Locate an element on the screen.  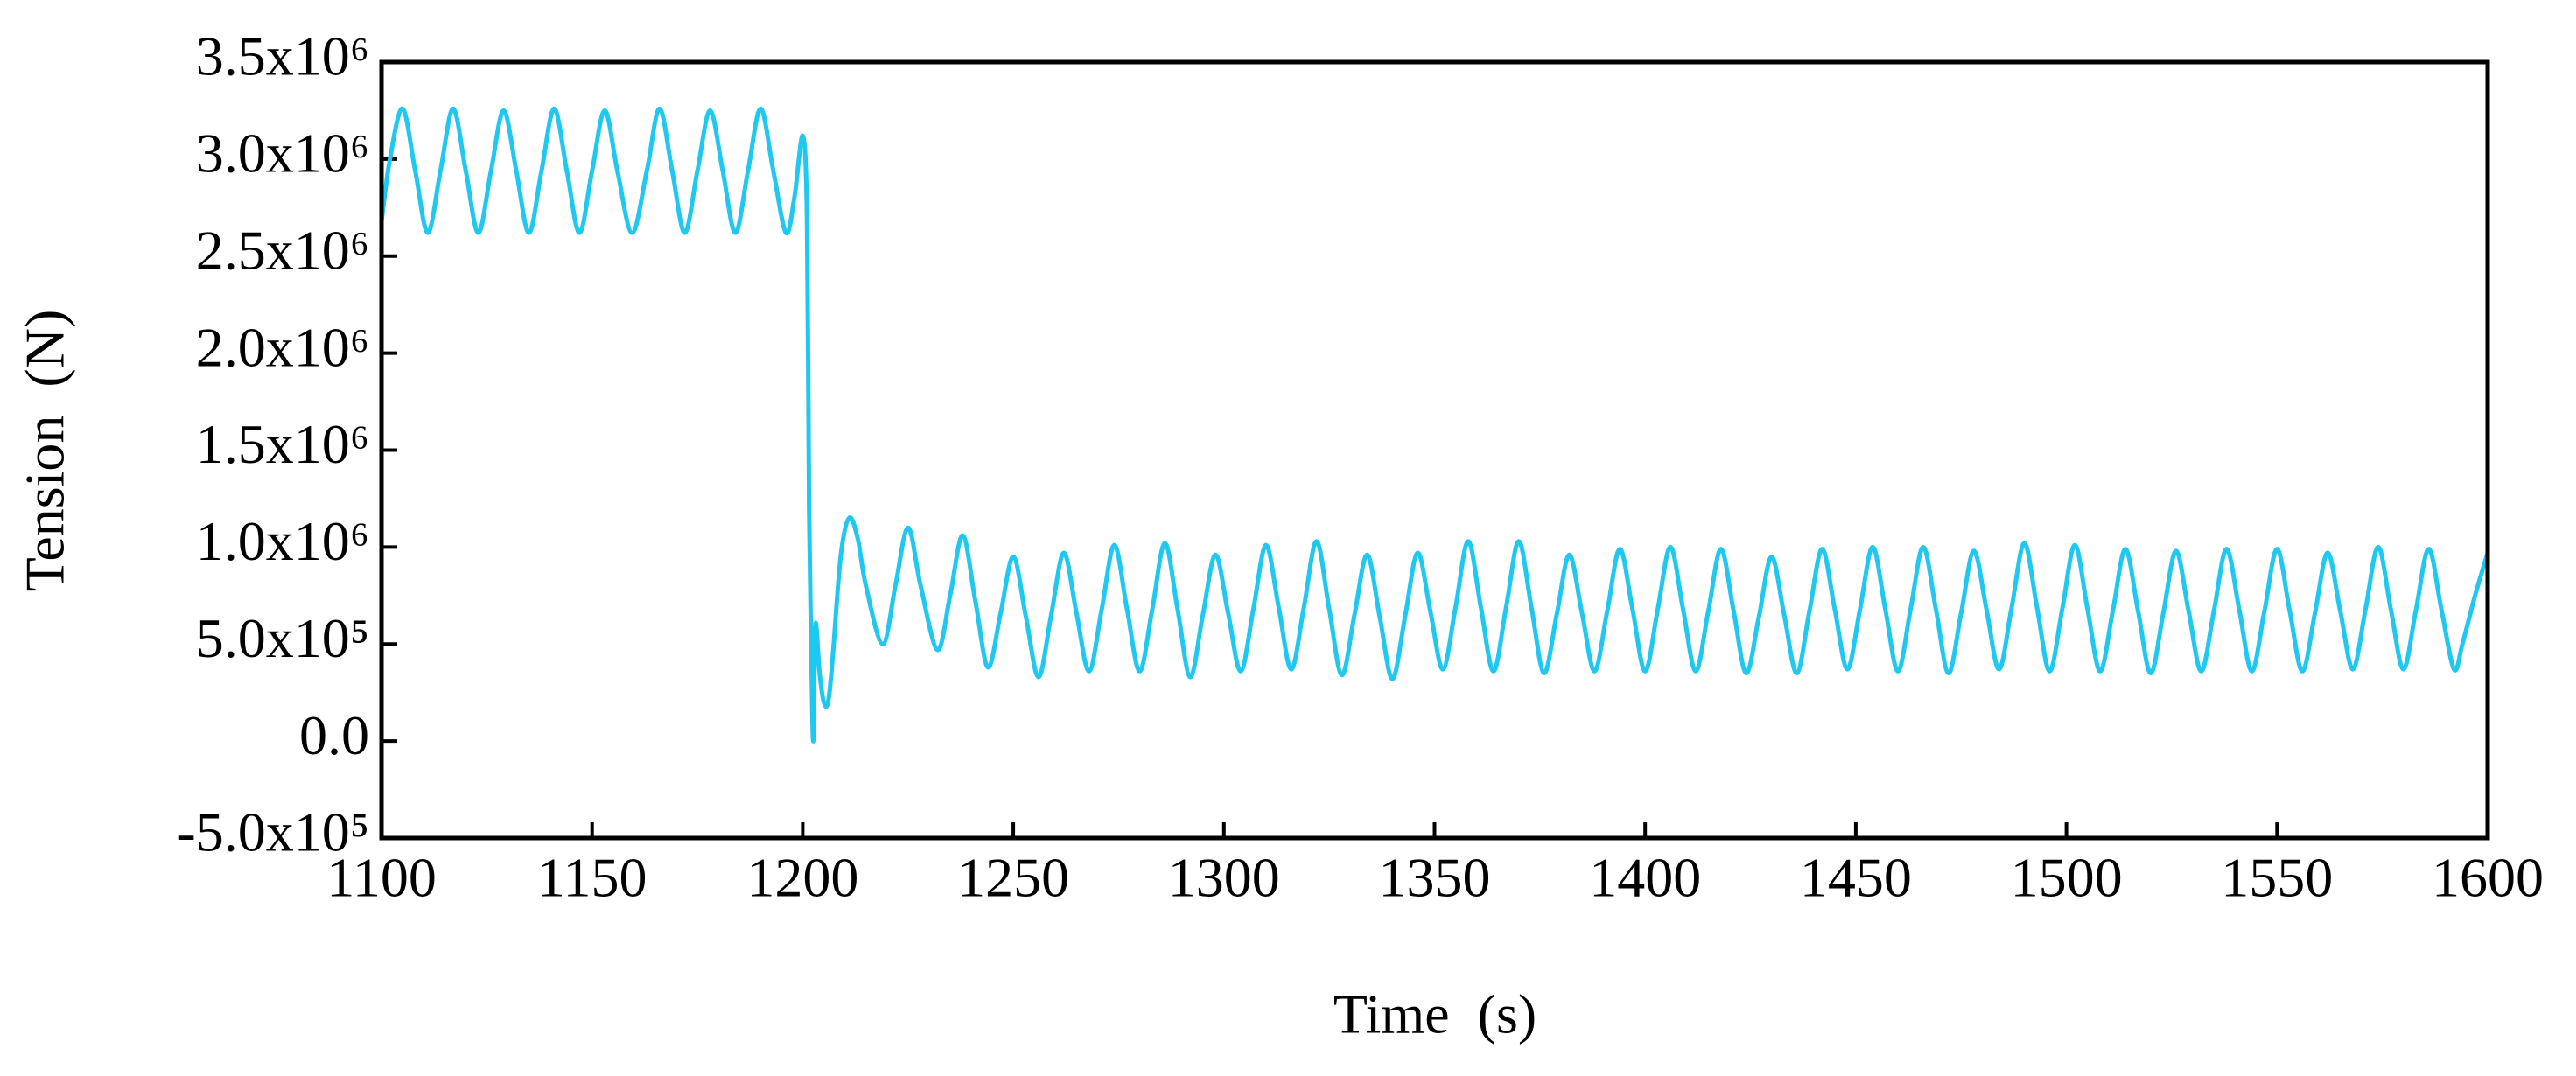
y-axis-title: Tension (N) is located at coordinates (45, 451).